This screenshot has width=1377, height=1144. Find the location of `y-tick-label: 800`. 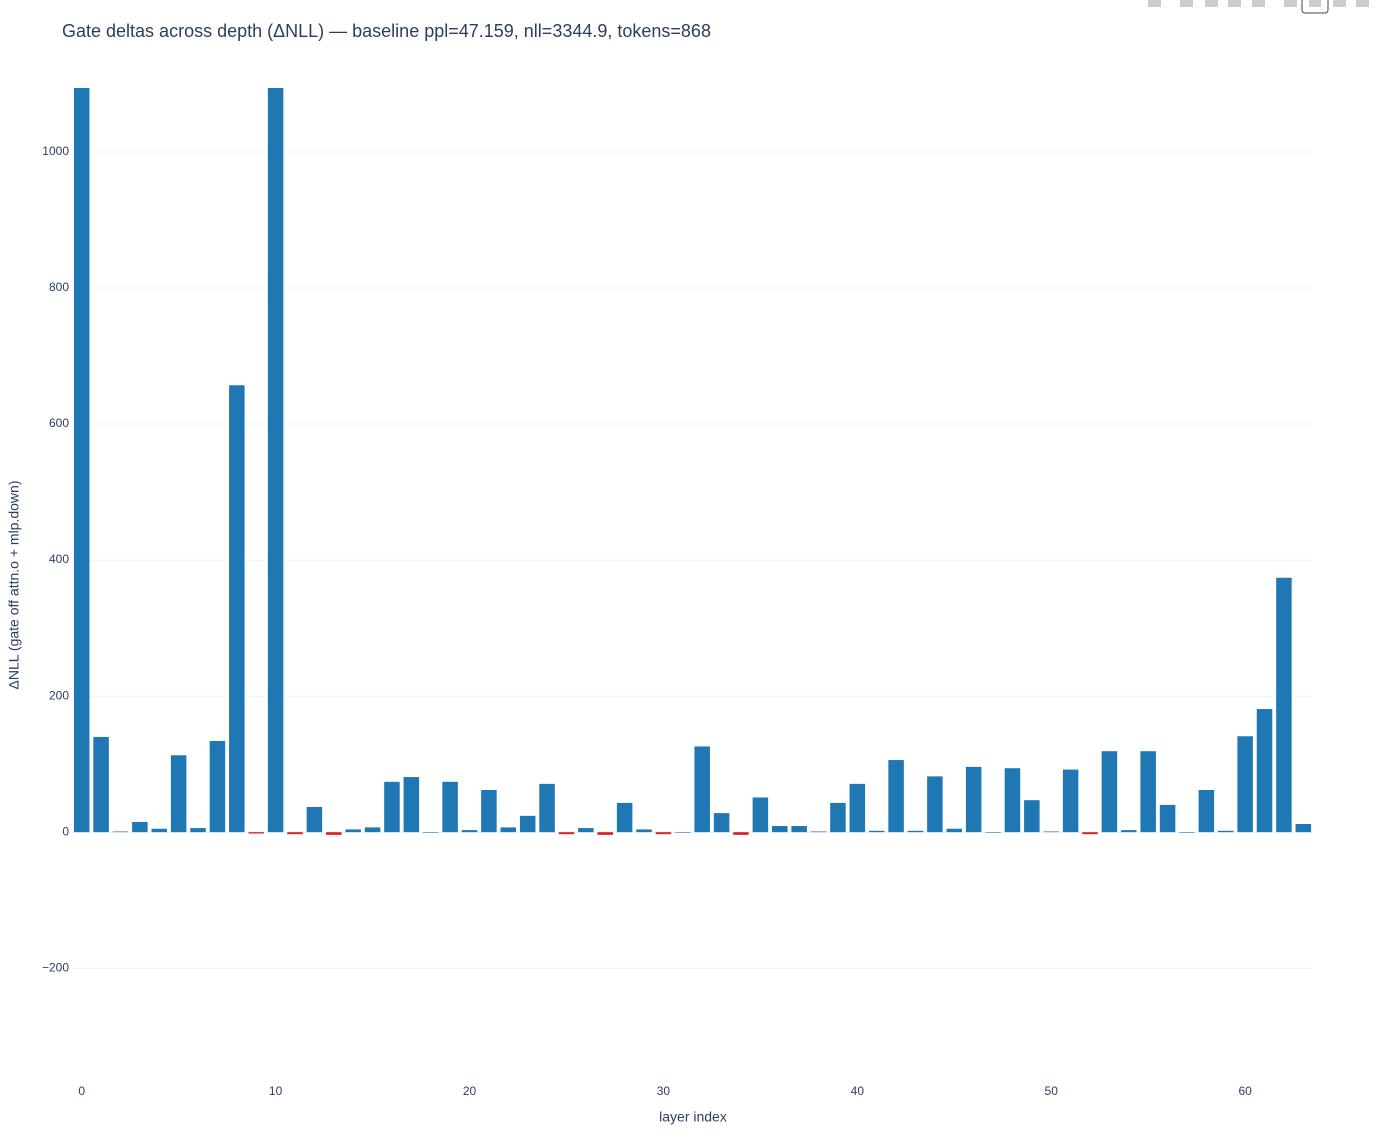

y-tick-label: 800 is located at coordinates (59, 287).